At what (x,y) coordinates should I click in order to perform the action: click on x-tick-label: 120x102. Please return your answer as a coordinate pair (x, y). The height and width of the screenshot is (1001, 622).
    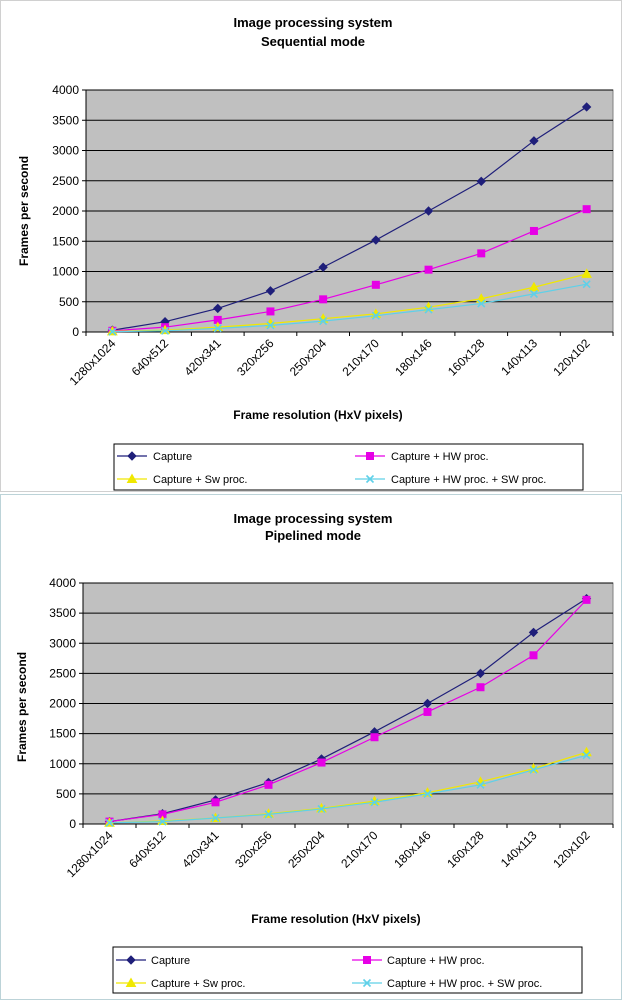
    Looking at the image, I should click on (571, 849).